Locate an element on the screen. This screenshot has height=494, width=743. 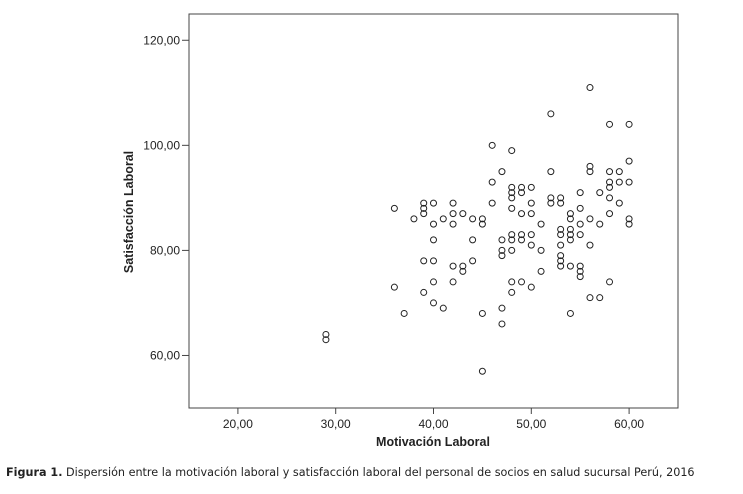
x-tick-label: 20,00 is located at coordinates (238, 424).